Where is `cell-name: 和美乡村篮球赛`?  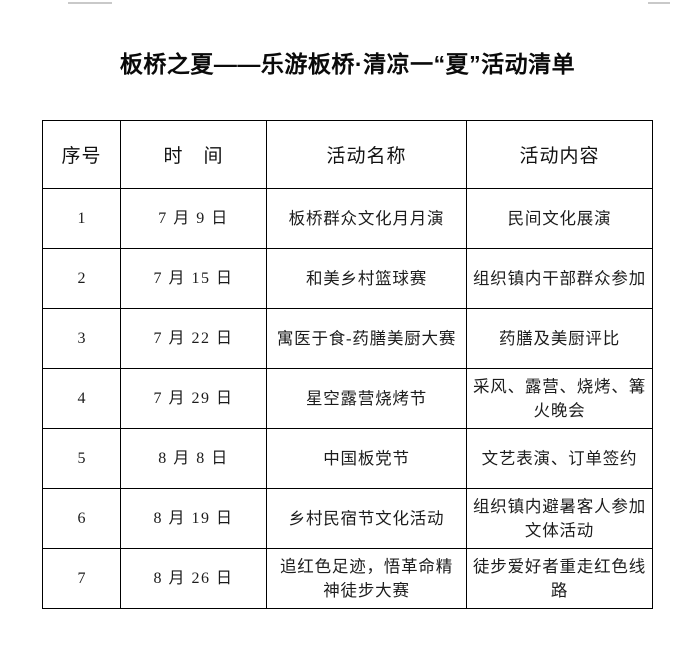 cell-name: 和美乡村篮球赛 is located at coordinates (366, 278).